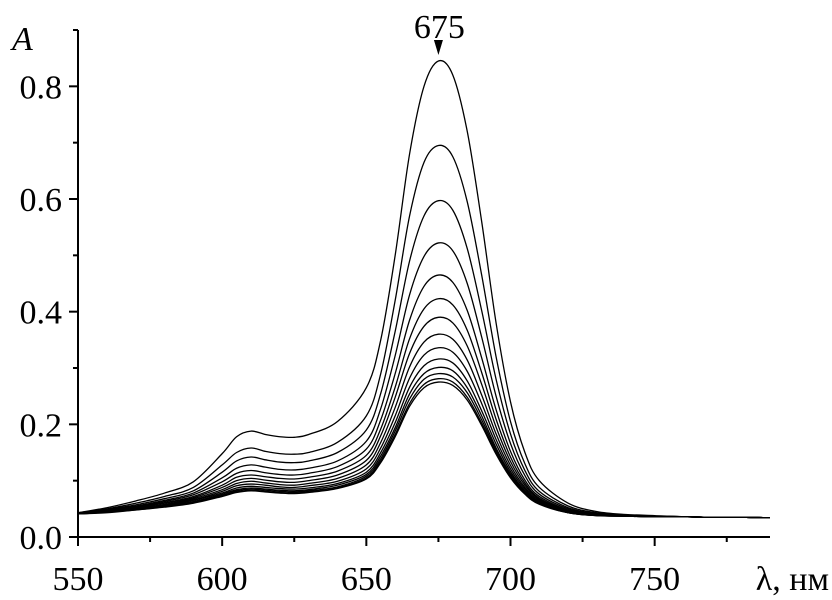 The width and height of the screenshot is (832, 600). Describe the element at coordinates (222, 579) in the screenshot. I see `x-tick-label-600: 600` at that location.